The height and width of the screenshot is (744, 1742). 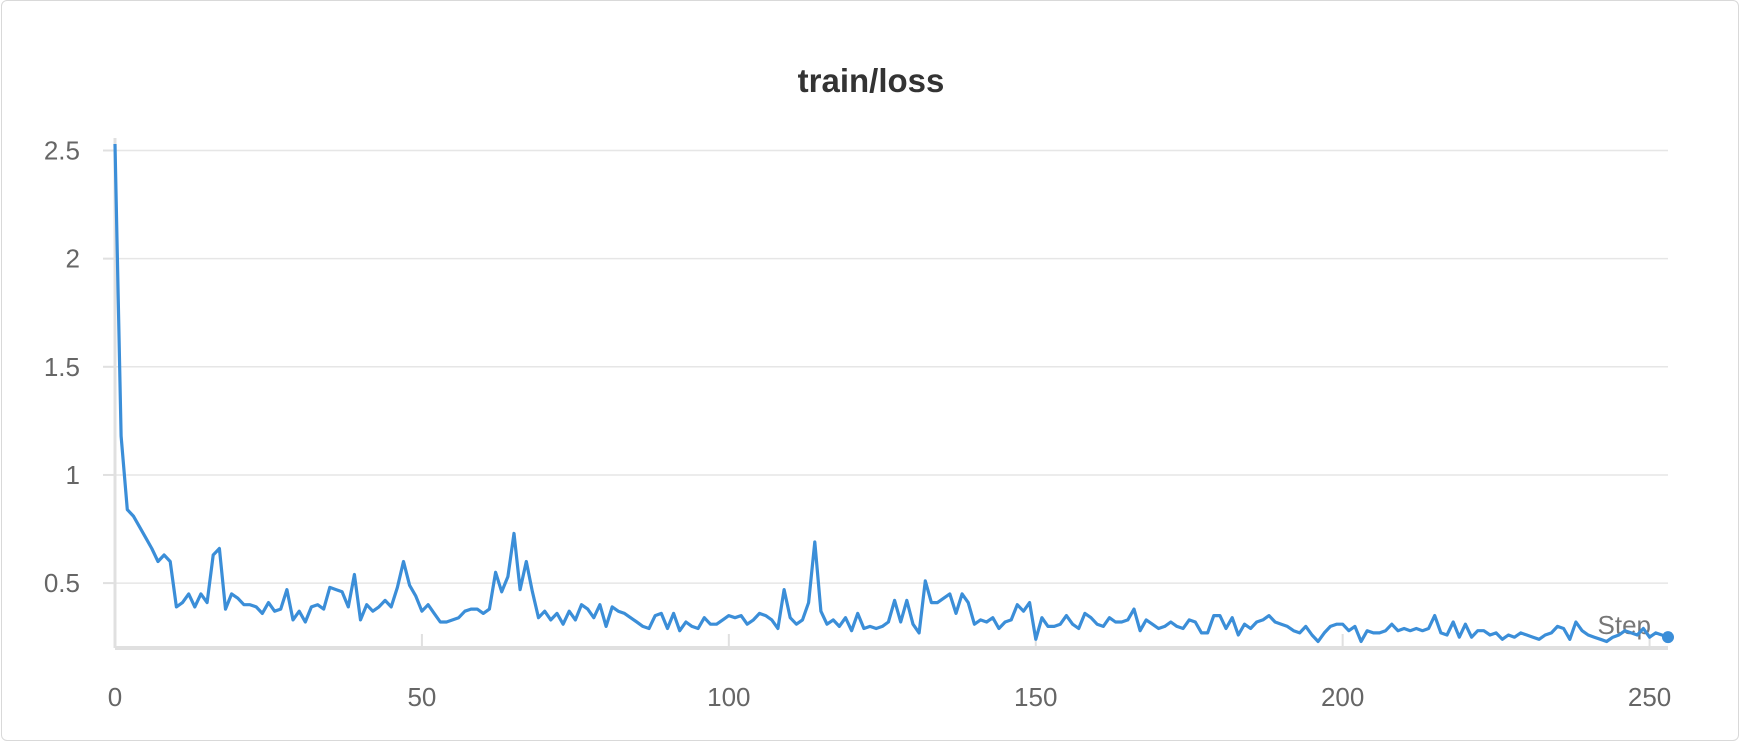 I want to click on x-tick-label: 0, so click(x=115, y=697).